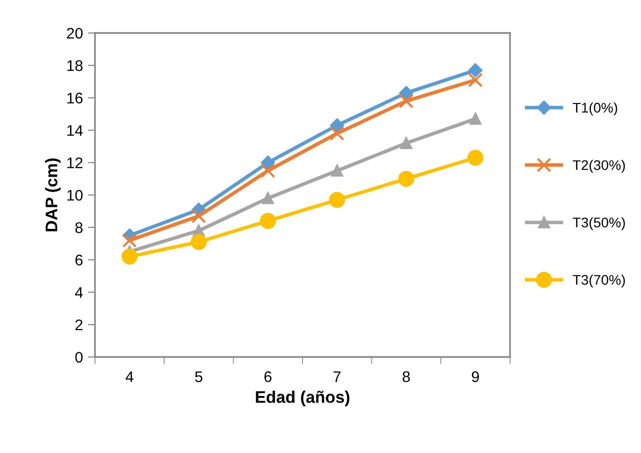 The image size is (641, 453). What do you see at coordinates (75, 66) in the screenshot?
I see `y-tick-label: 18` at bounding box center [75, 66].